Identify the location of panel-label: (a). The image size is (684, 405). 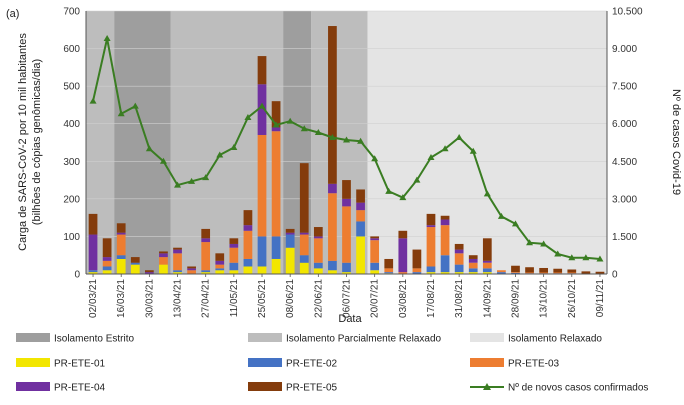
(12, 14).